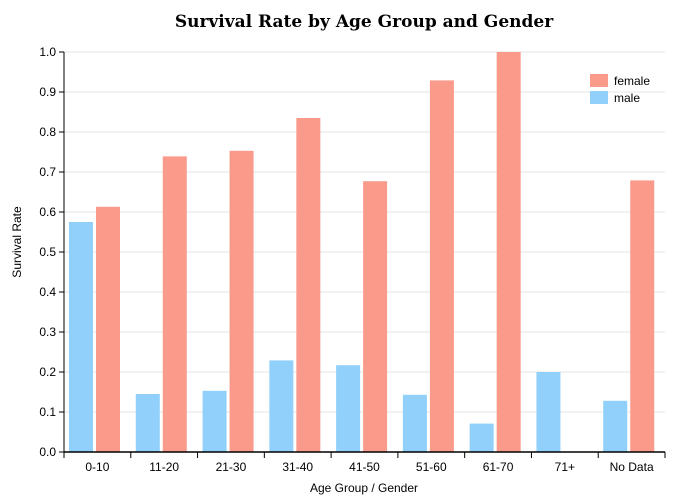 This screenshot has width=689, height=501. Describe the element at coordinates (565, 467) in the screenshot. I see `x-tick-label: 71+` at that location.